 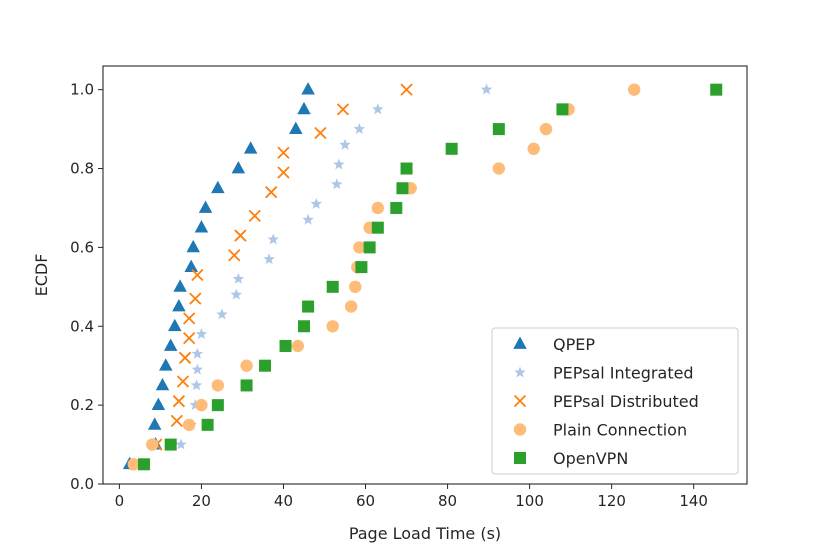 I want to click on x-axis-ticks: 0 20 40 60 80 100 120 140, so click(x=411, y=497).